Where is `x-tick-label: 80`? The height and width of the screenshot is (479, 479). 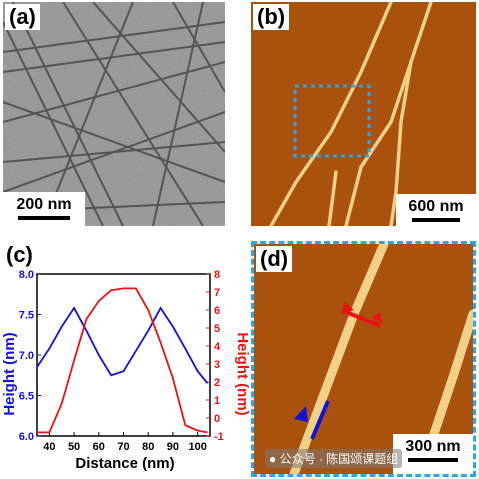 x-tick-label: 80 is located at coordinates (148, 447).